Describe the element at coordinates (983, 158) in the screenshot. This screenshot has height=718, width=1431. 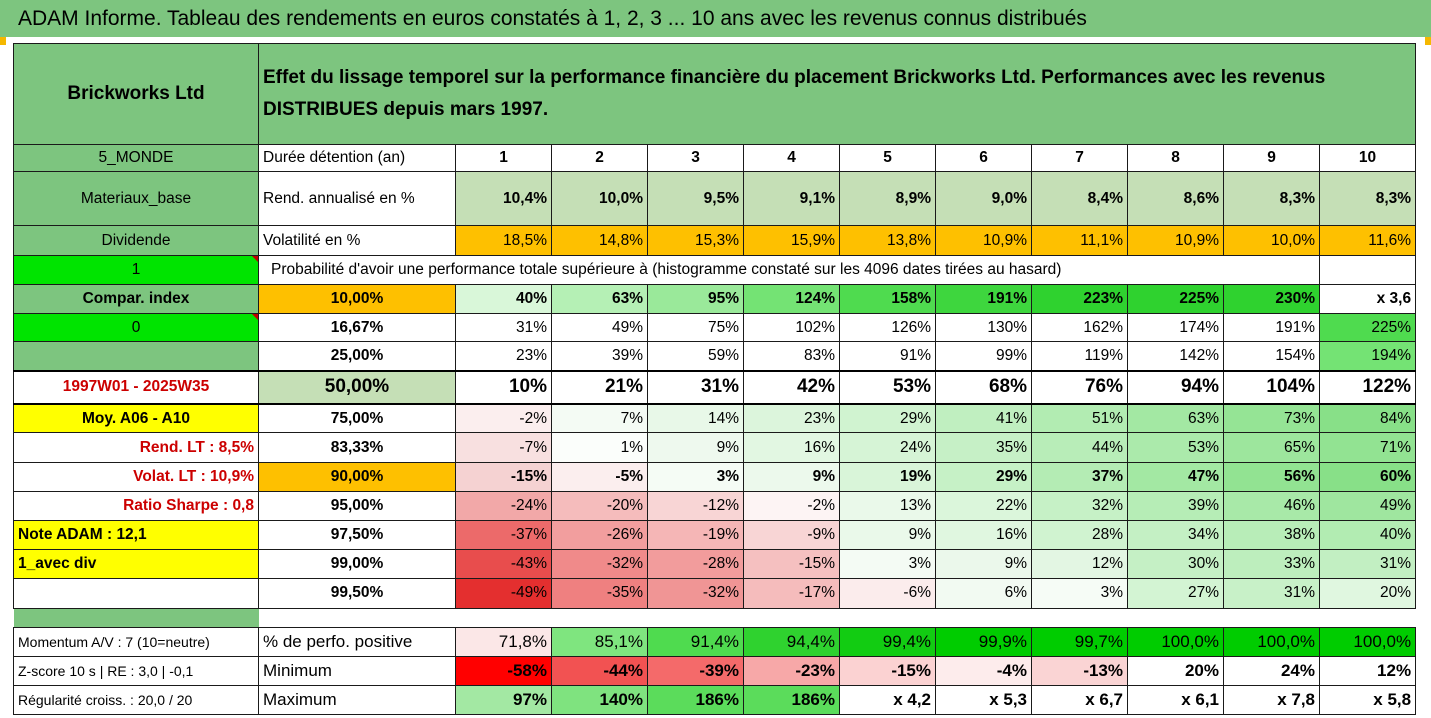
I see `year-header: 6` at that location.